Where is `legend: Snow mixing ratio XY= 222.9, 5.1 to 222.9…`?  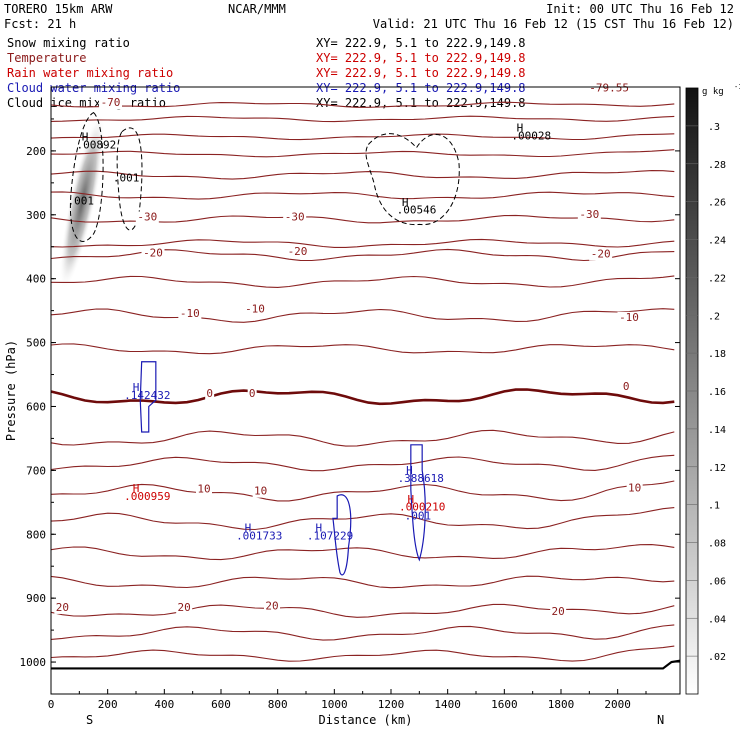
legend: Snow mixing ratio XY= 222.9, 5.1 to 222.9… is located at coordinates (266, 73).